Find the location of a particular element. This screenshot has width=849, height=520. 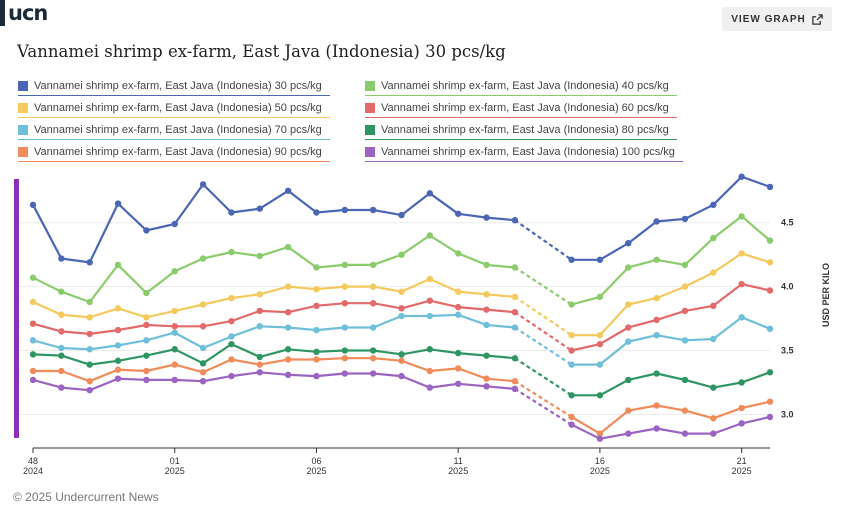

view-graph-button: VIEW GRAPH is located at coordinates (777, 19).